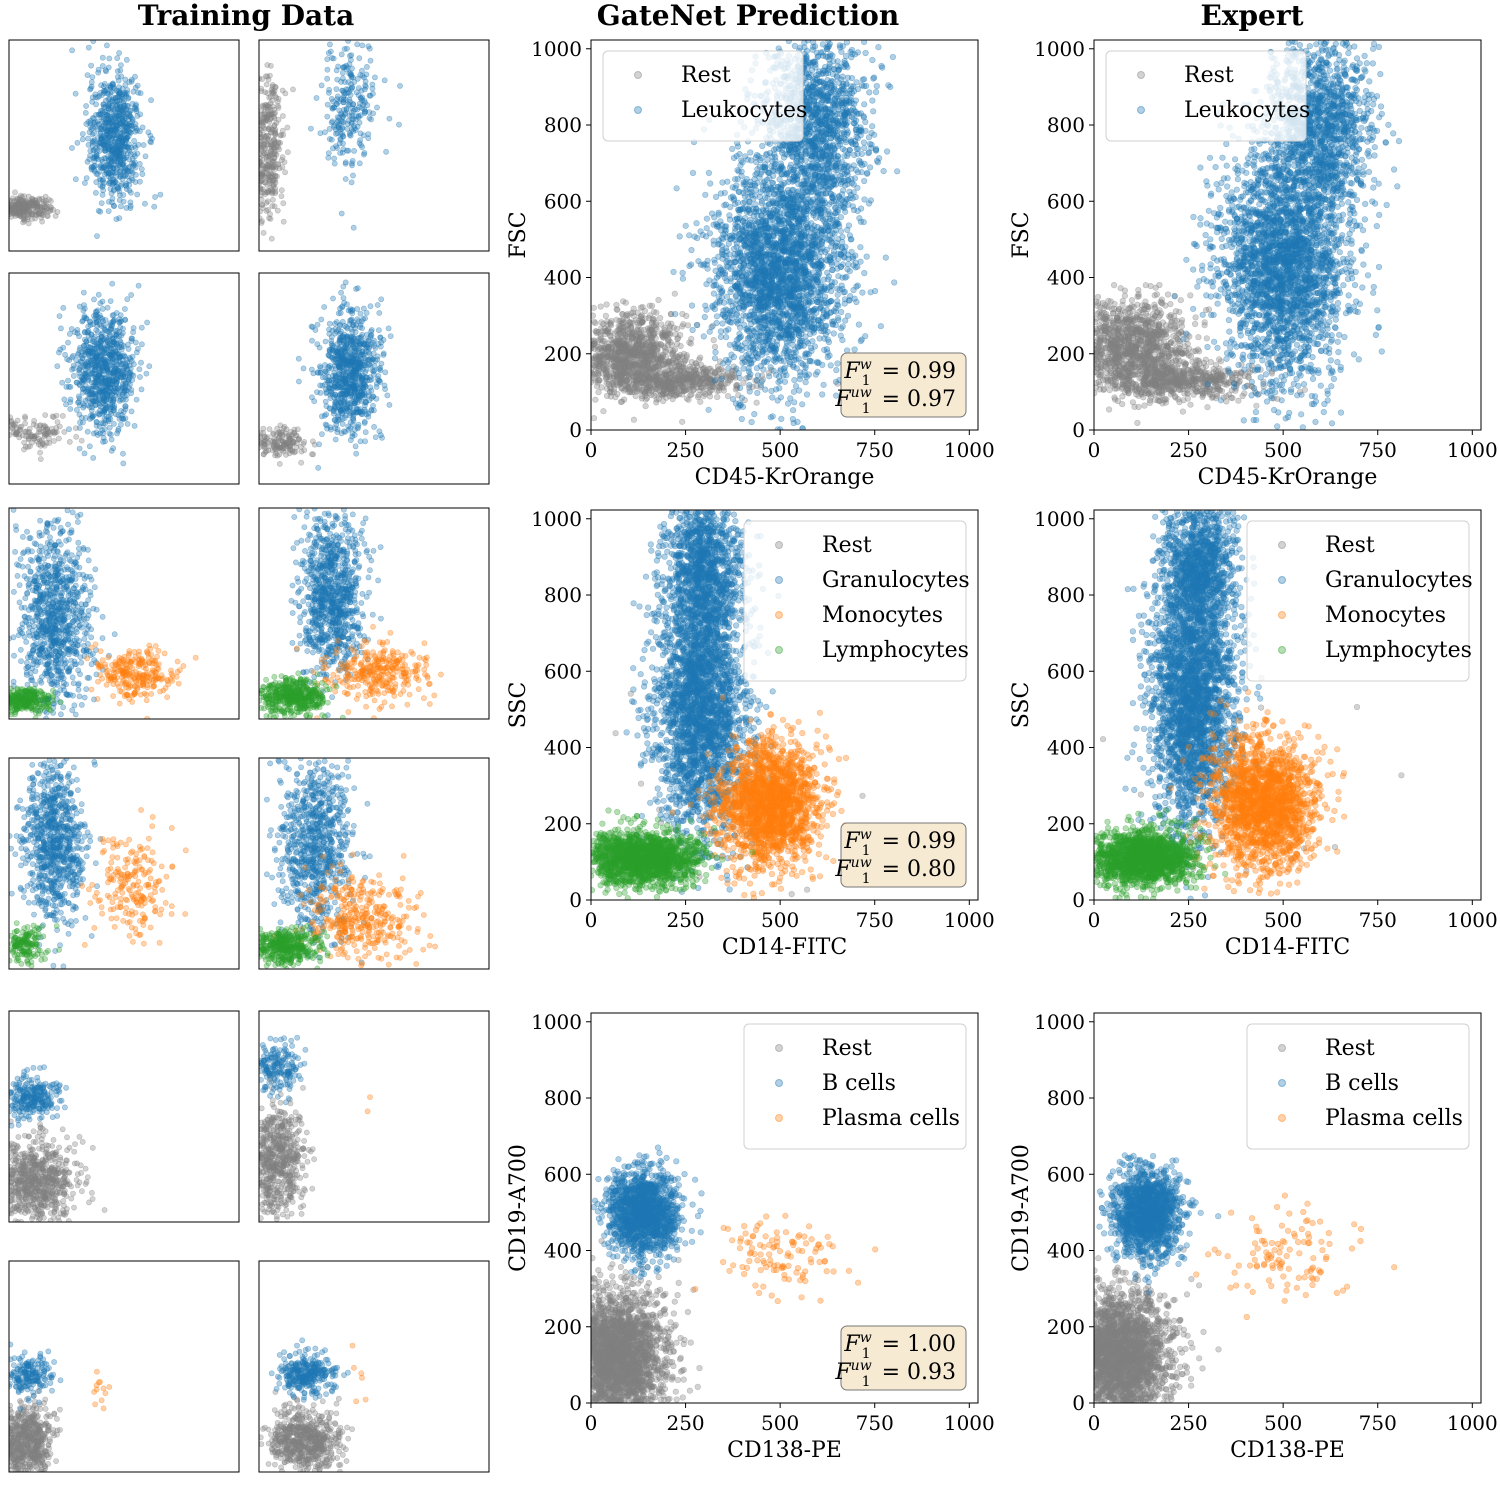 This screenshot has height=1500, width=1500. I want to click on series-leukocytes, so click(116, 139).